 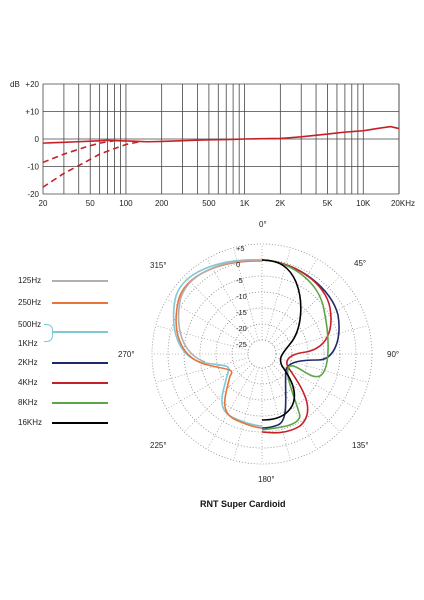 What do you see at coordinates (241, 328) in the screenshot?
I see `r-tick-label: -20` at bounding box center [241, 328].